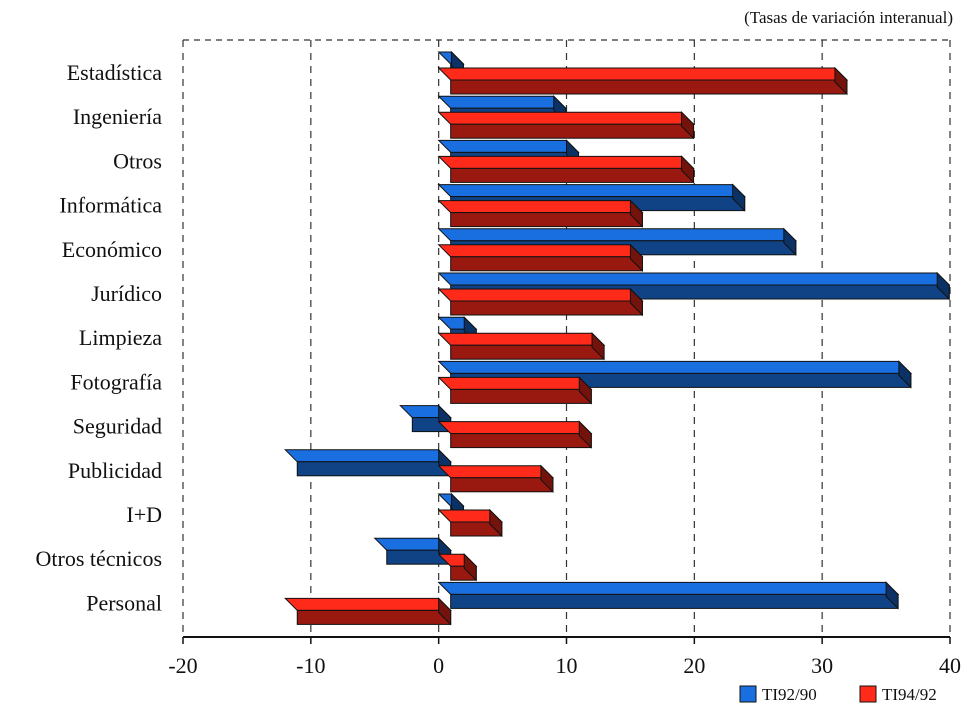 This screenshot has height=714, width=965. Describe the element at coordinates (182, 665) in the screenshot. I see `x-tick-label: -20` at that location.